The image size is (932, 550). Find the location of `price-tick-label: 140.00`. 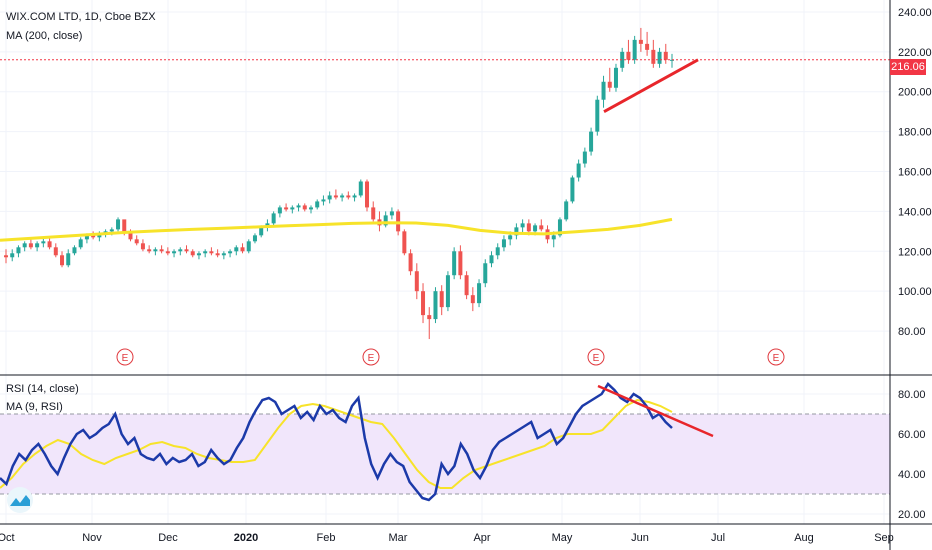

price-tick-label: 140.00 is located at coordinates (915, 212).